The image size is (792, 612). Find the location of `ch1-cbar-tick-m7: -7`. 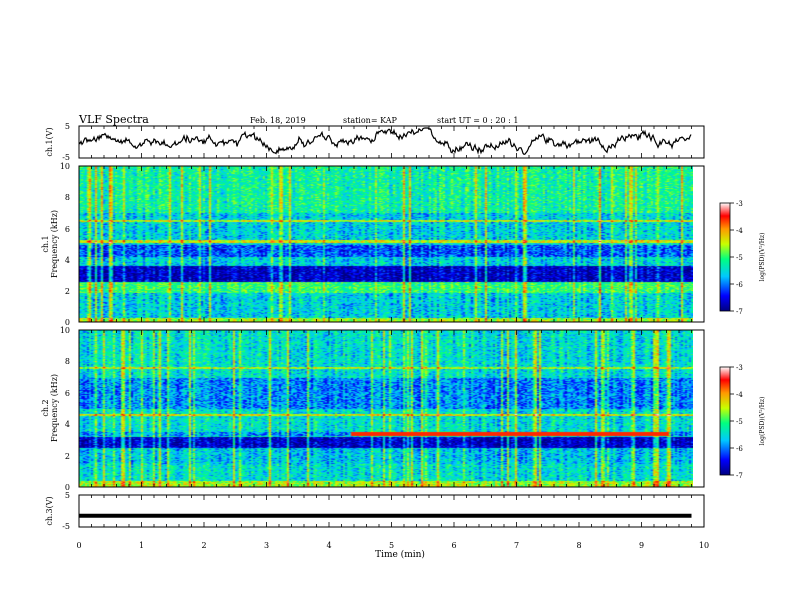

ch1-cbar-tick-m7: -7 is located at coordinates (739, 312).